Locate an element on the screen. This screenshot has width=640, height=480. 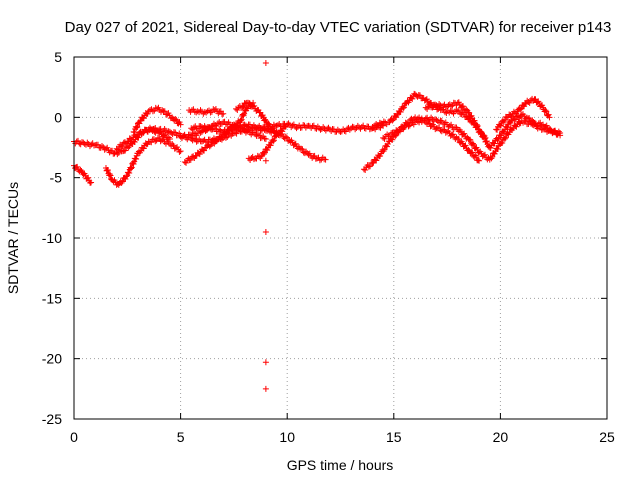
x-axis-label: GPS time / hours is located at coordinates (340, 465).